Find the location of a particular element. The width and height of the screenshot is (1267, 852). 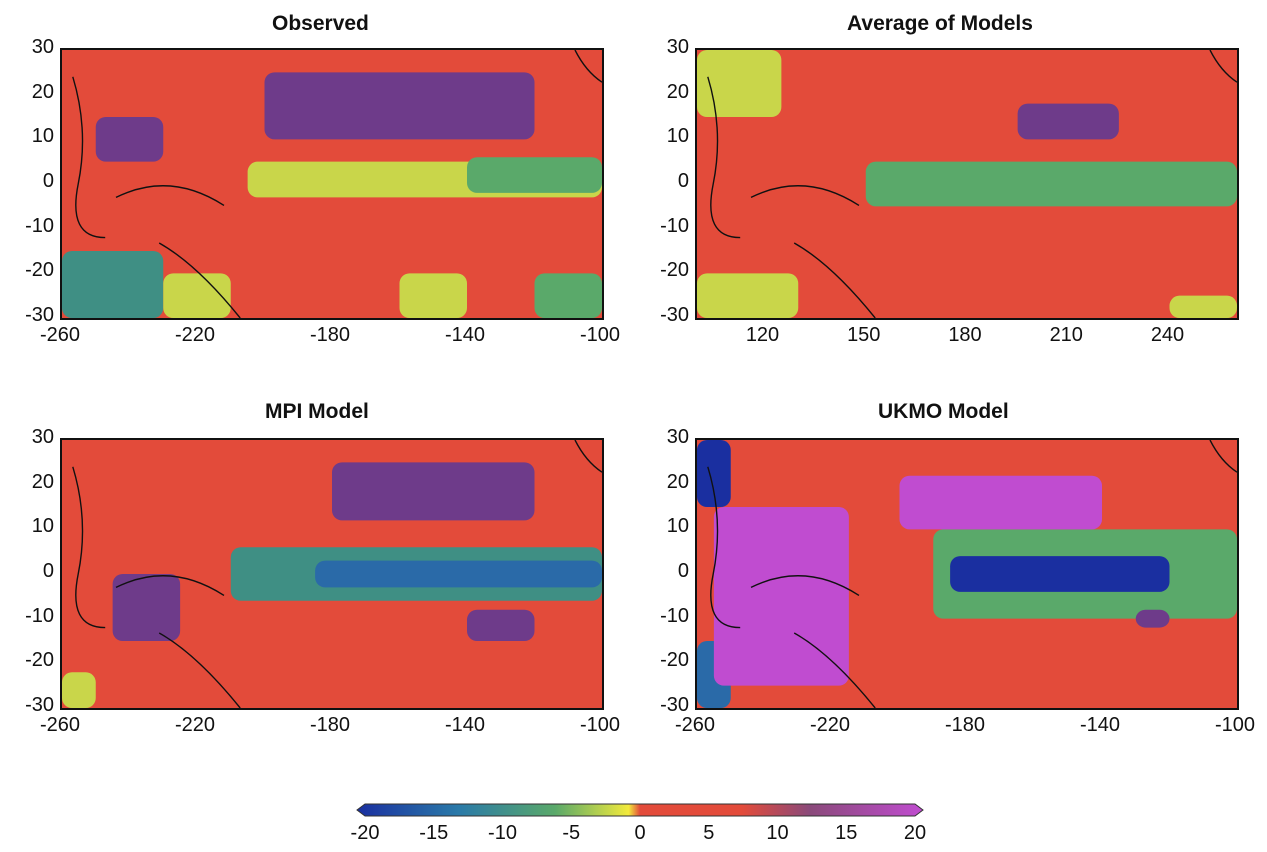

colorbar-tick-label: -10 is located at coordinates (502, 833).